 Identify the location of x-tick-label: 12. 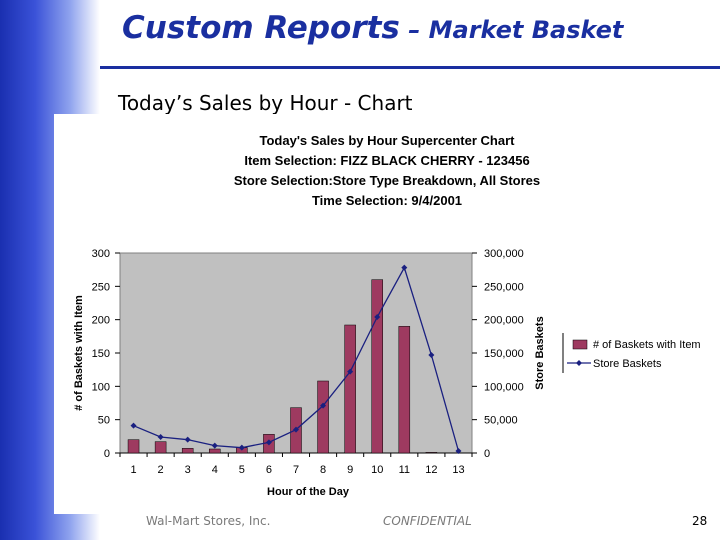
(431, 470).